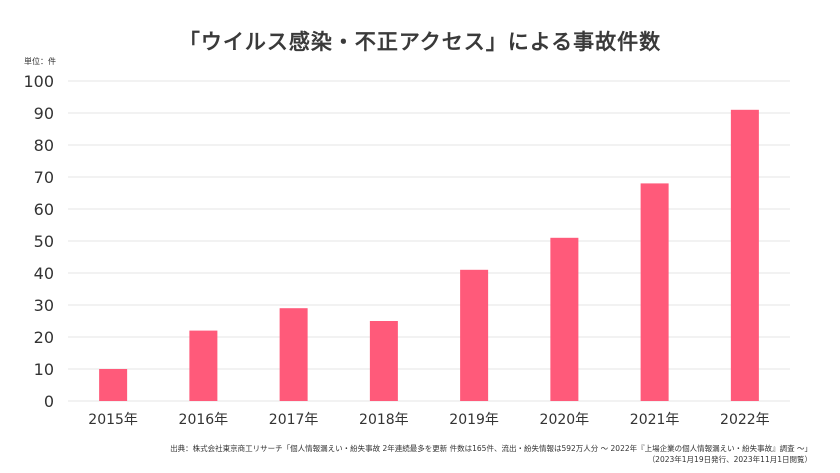 This screenshot has height=473, width=840. I want to click on x-tick-label: 2019年, so click(474, 420).